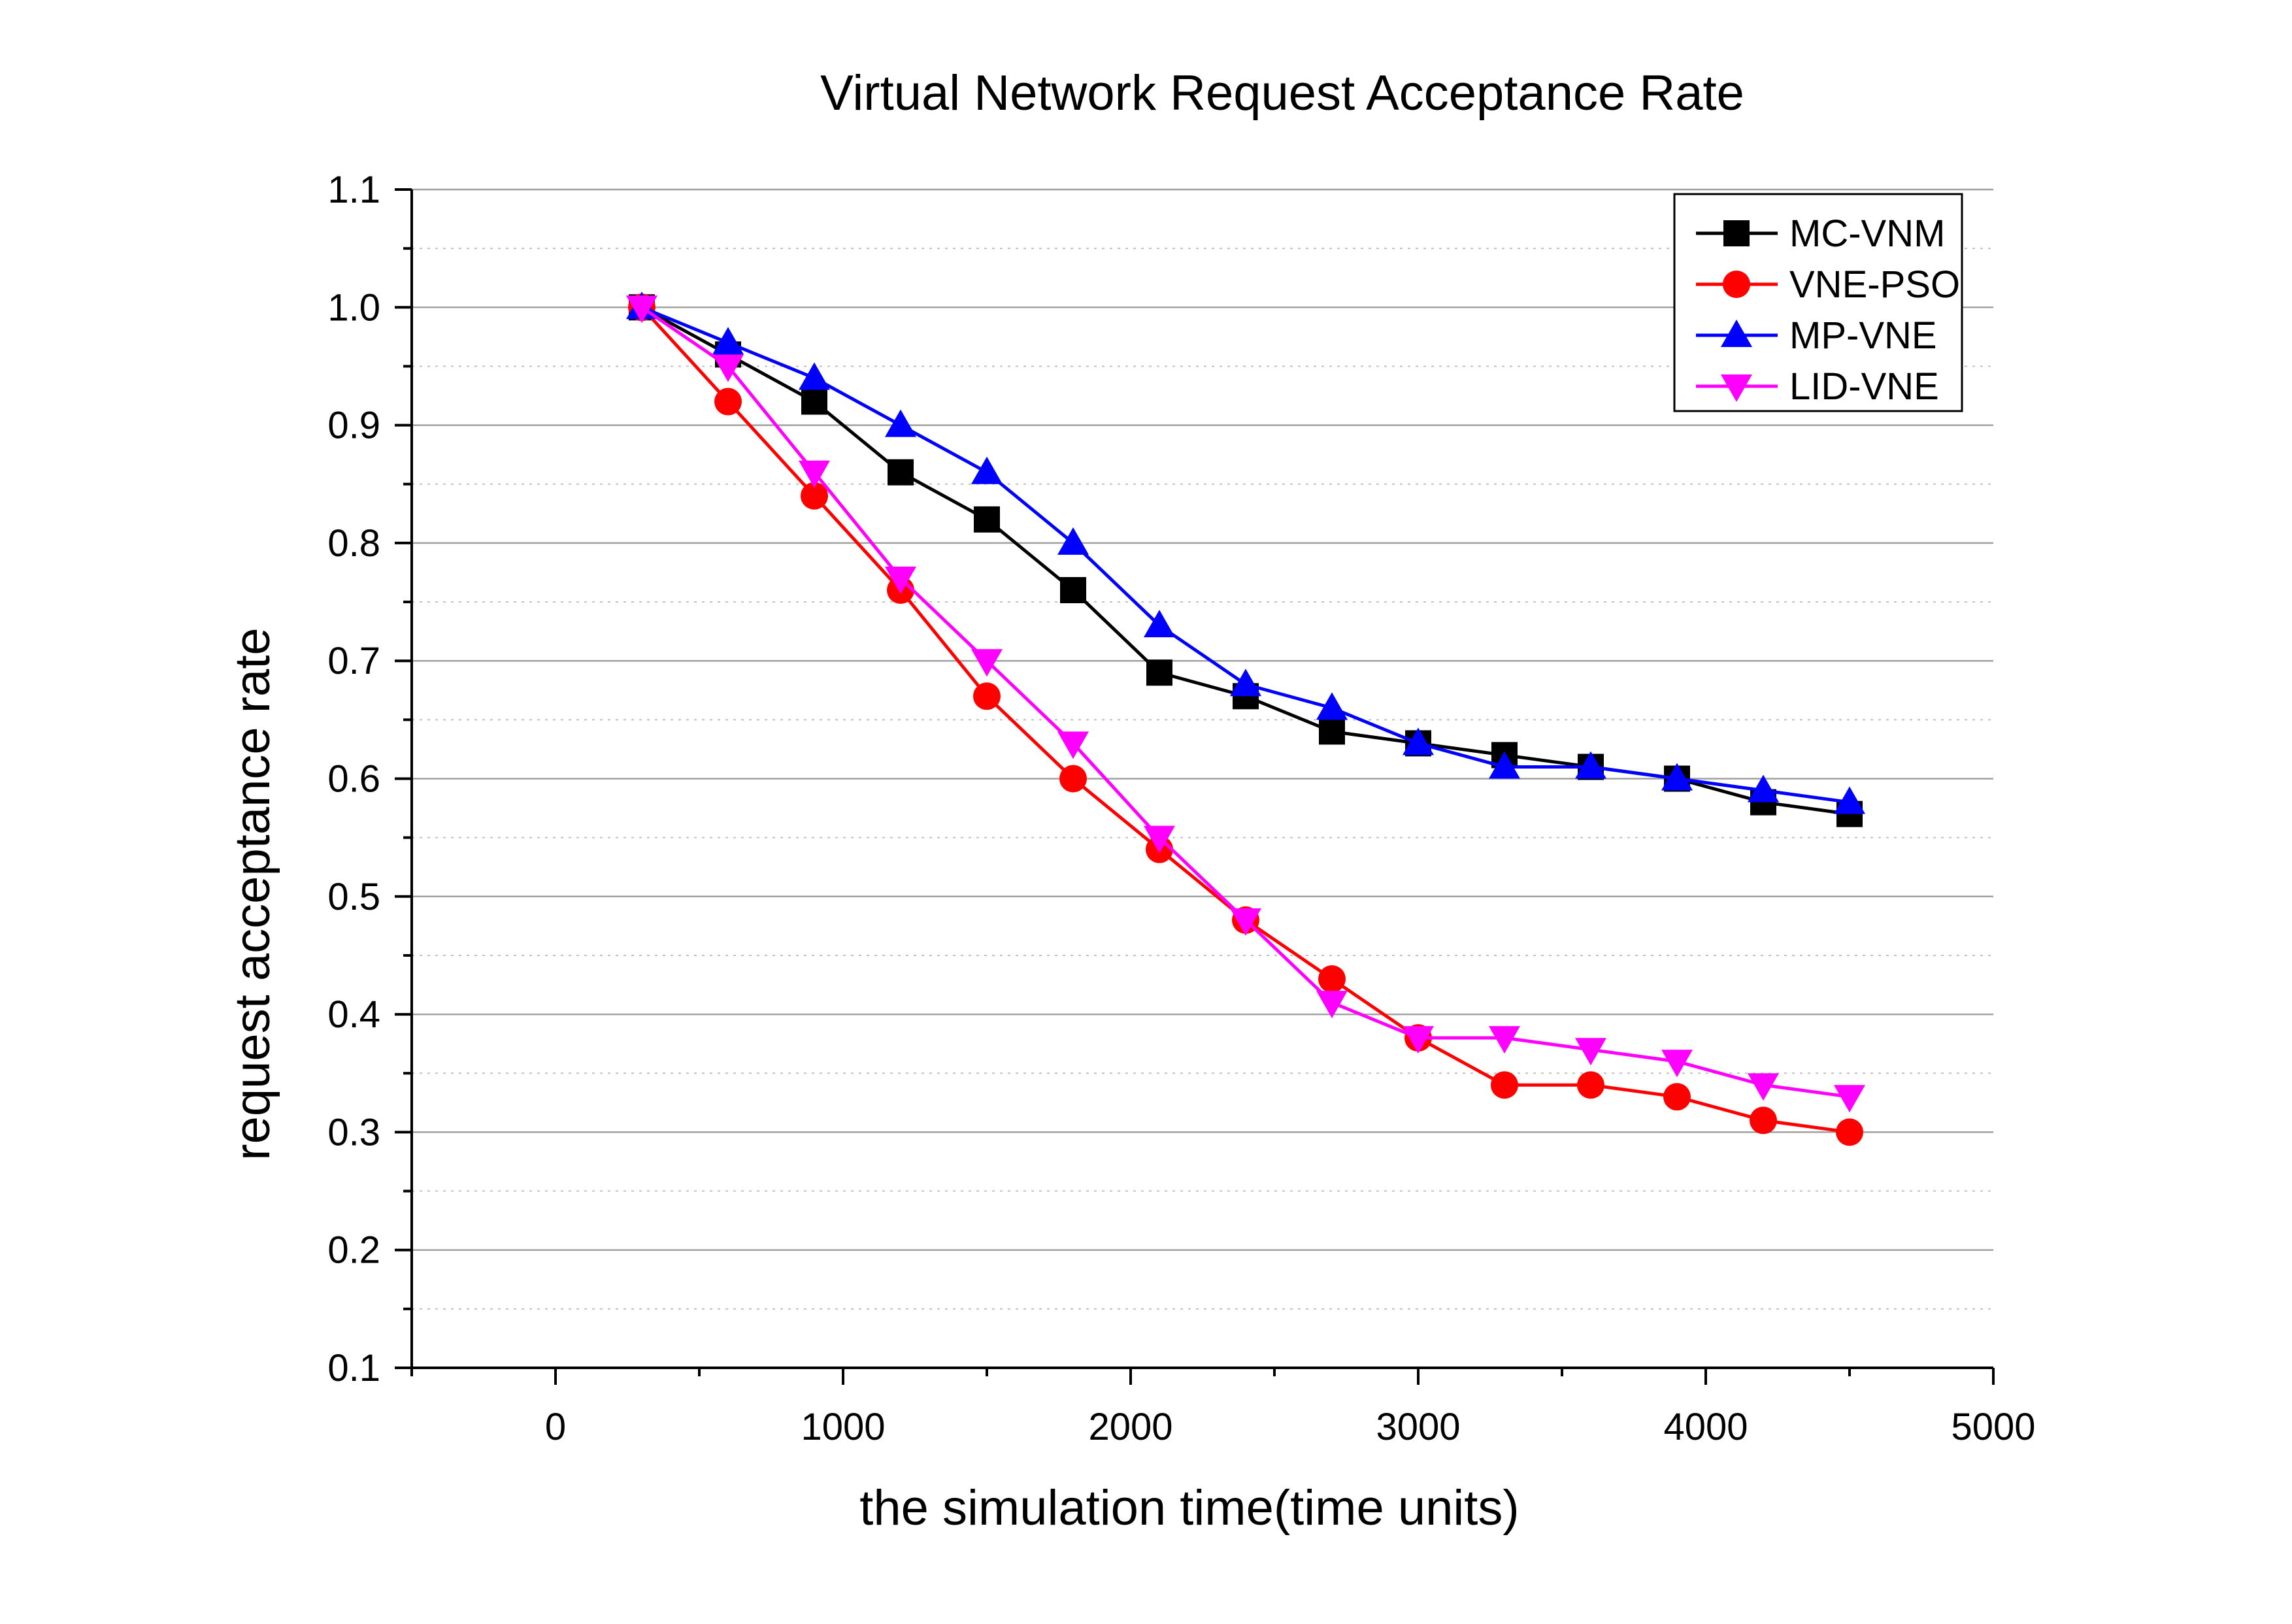  I want to click on x-tick-label: 3000, so click(1418, 1427).